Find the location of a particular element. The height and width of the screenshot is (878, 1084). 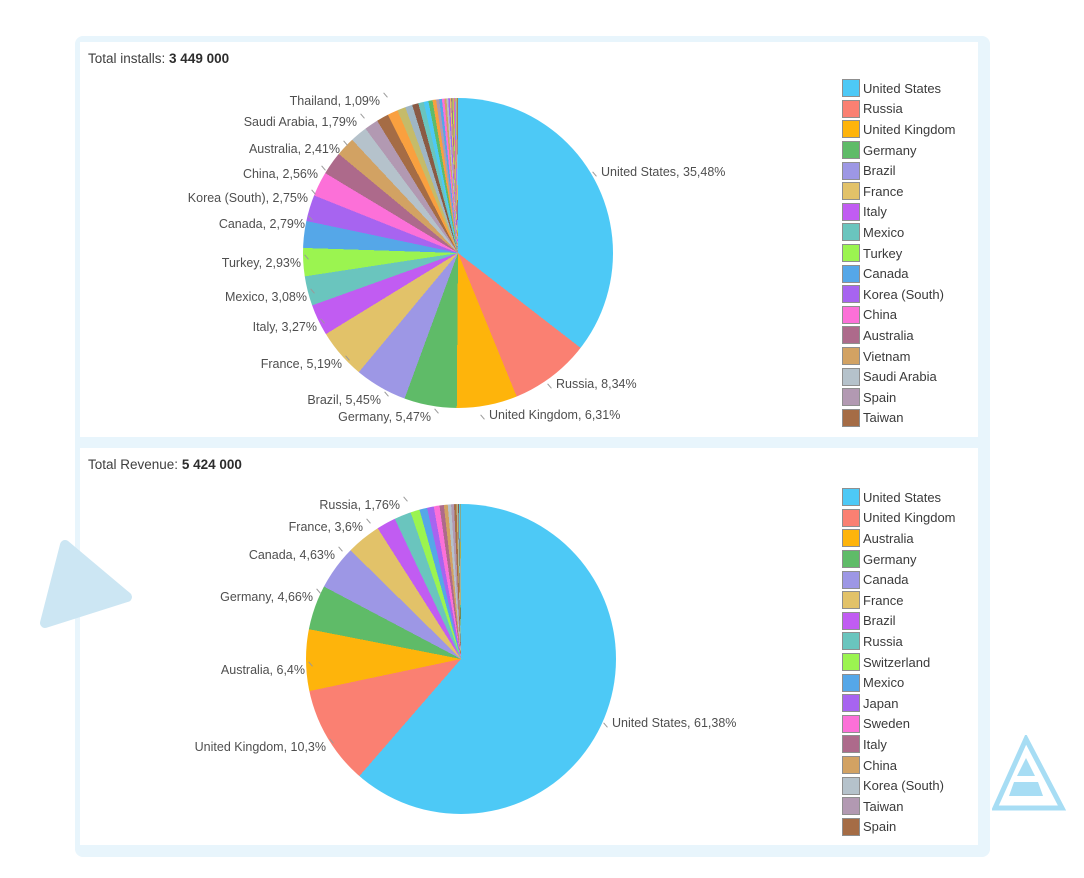

legend-label: Switzerland is located at coordinates (897, 662).